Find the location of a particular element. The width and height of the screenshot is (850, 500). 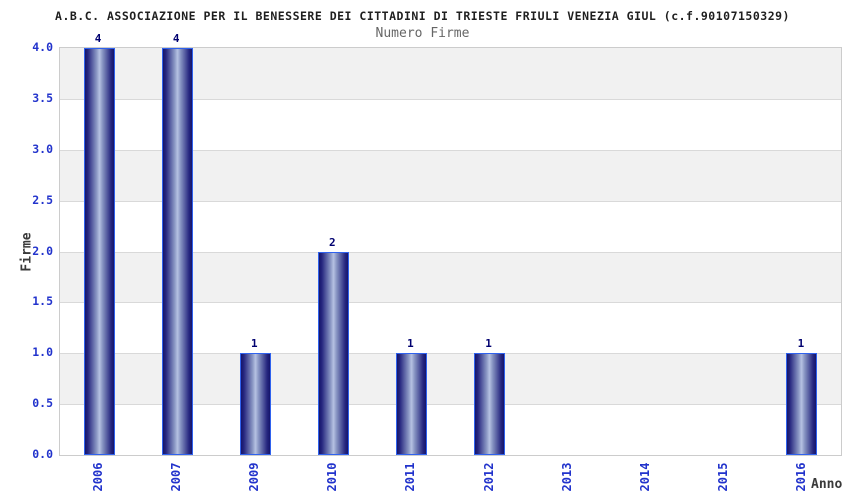

y-tick-2.0: 2.0 is located at coordinates (42, 250).